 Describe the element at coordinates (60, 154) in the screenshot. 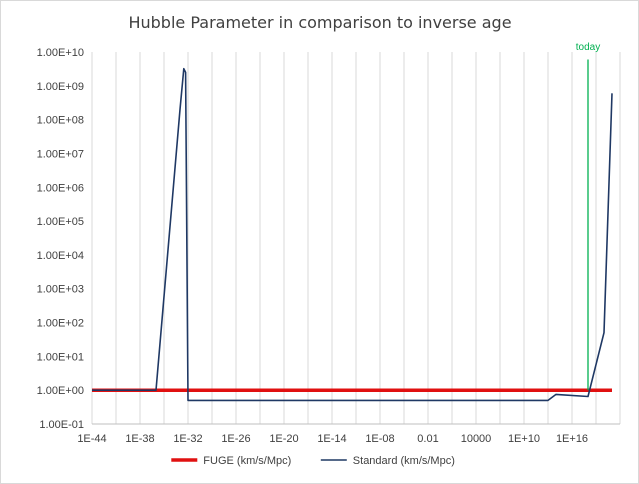

I see `y-tick-label: 1.00E+07` at that location.